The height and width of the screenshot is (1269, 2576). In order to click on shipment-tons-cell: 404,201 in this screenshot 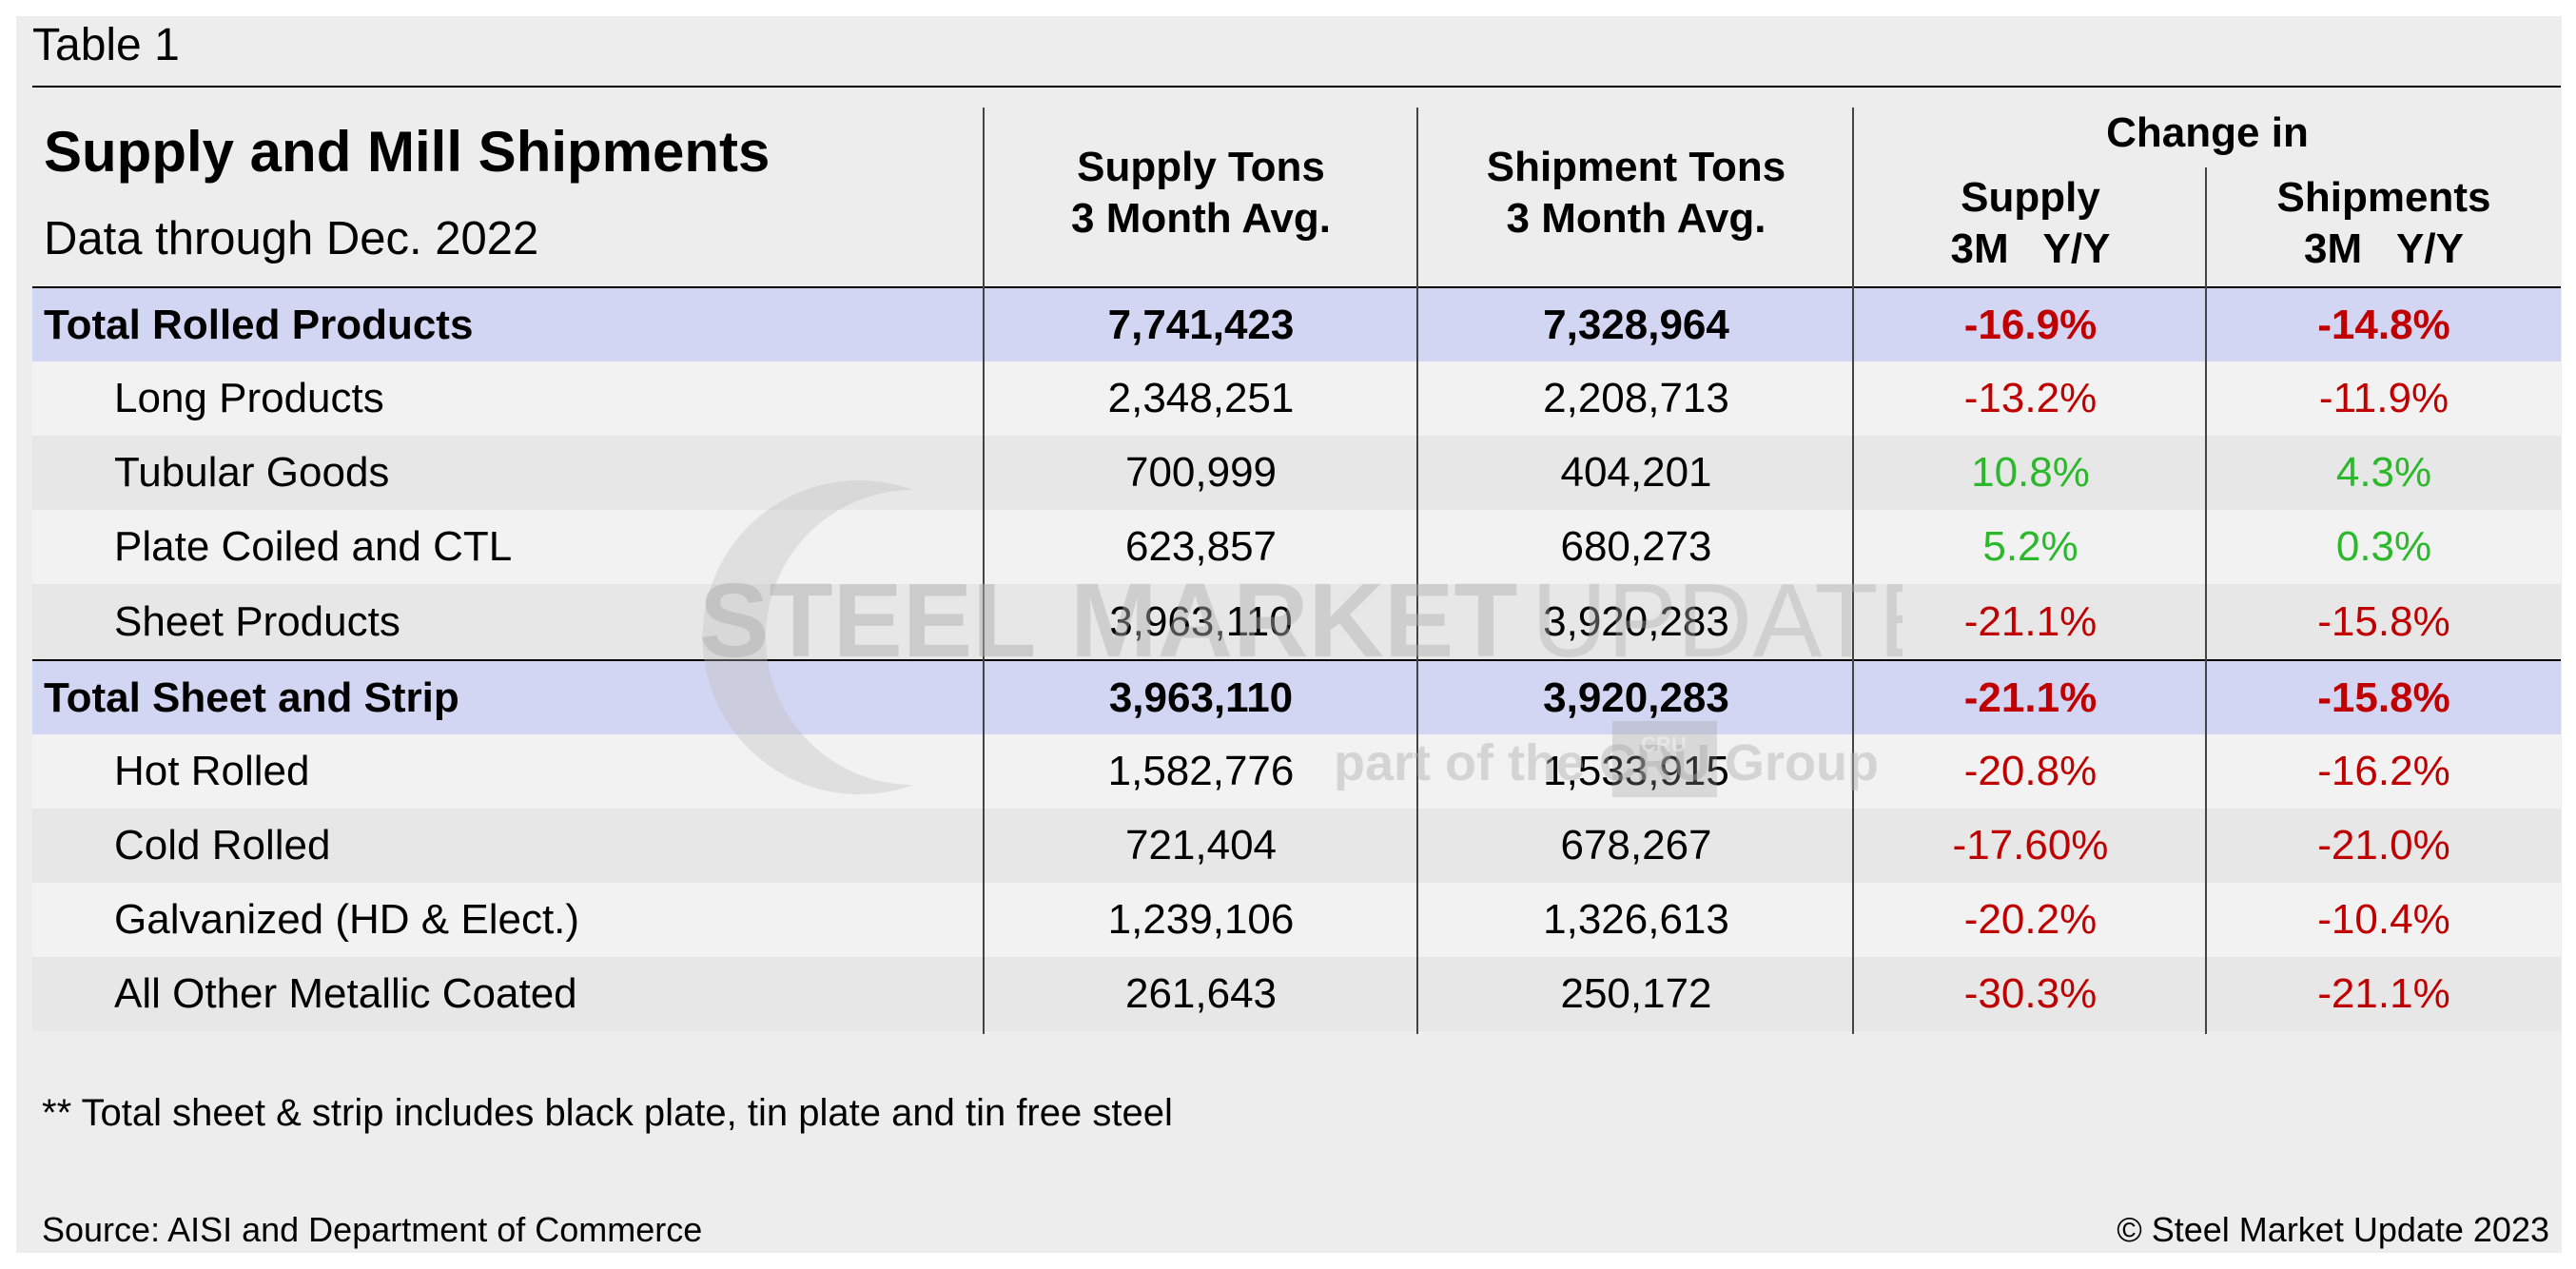, I will do `click(1636, 472)`.